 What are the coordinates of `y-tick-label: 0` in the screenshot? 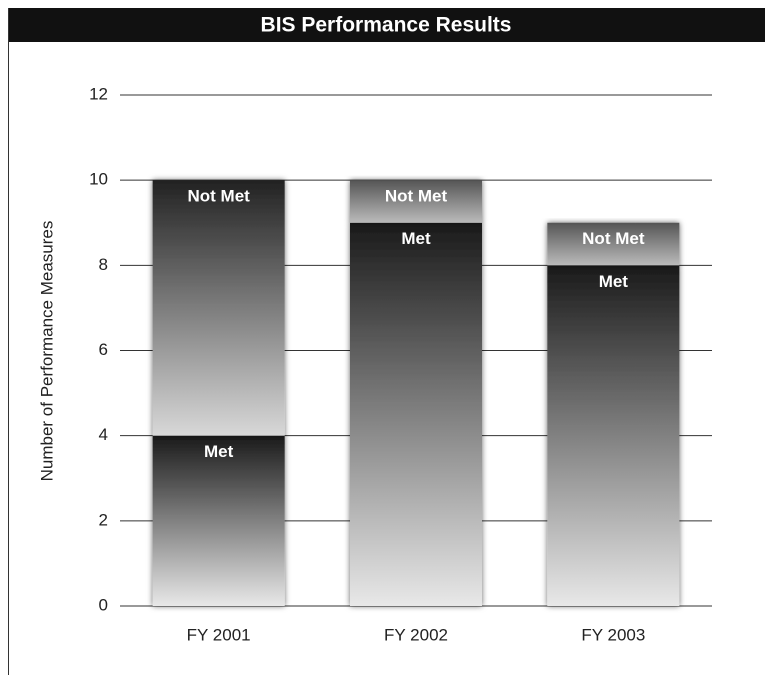 It's located at (103, 604).